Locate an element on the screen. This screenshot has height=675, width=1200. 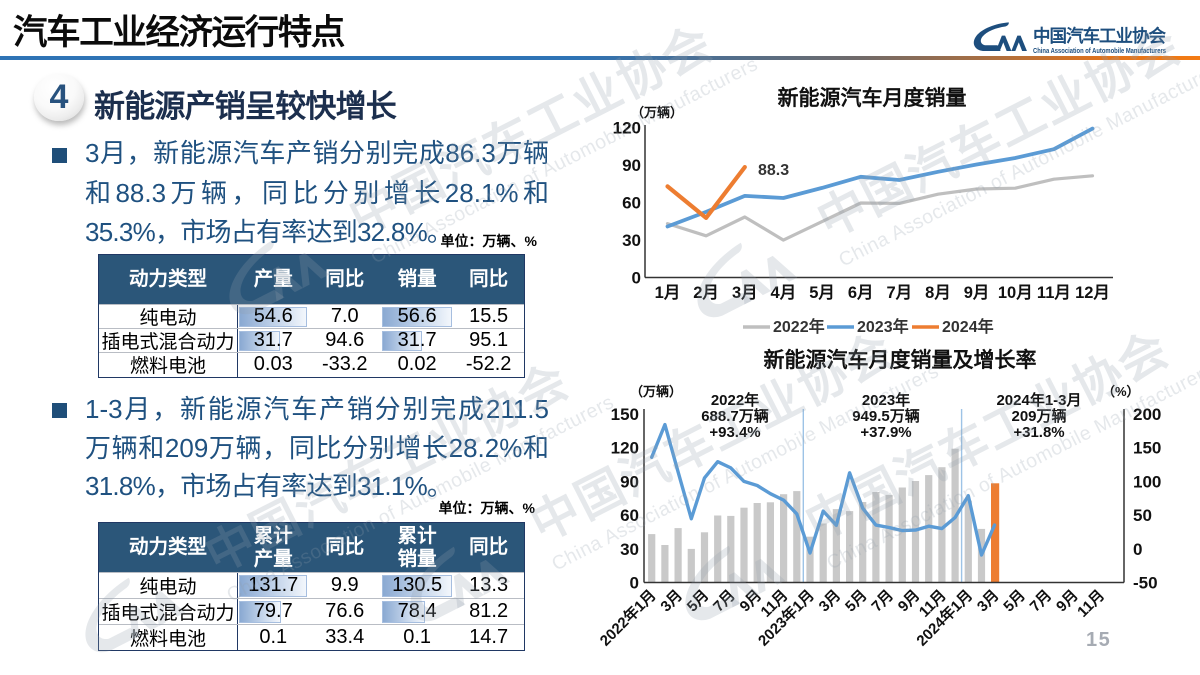
svg-text: 100 is located at coordinates (1147, 481).